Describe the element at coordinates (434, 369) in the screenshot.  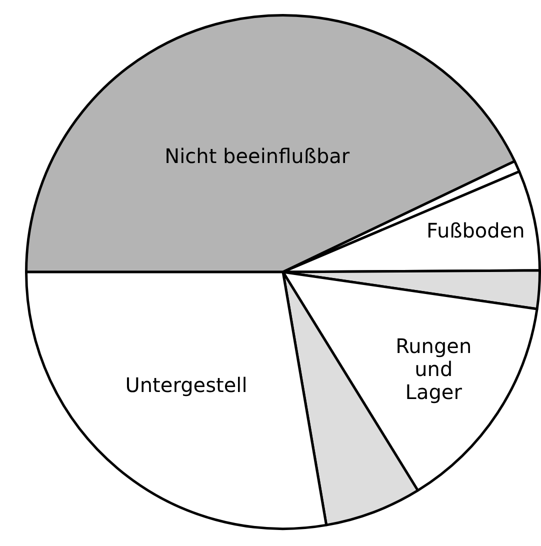
I see `slice-label: Rungen und Lager` at that location.